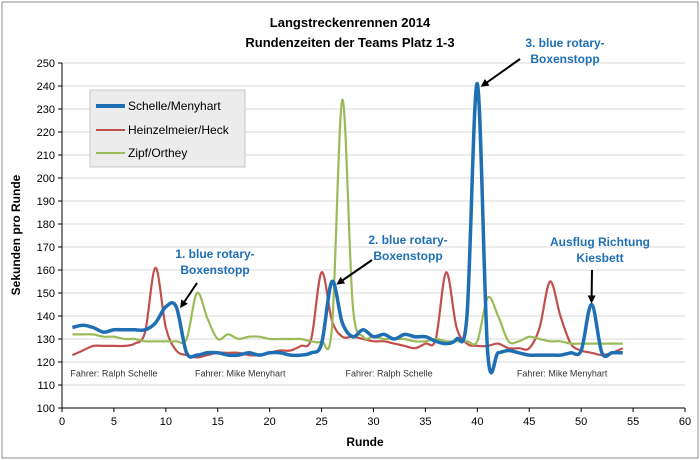 The height and width of the screenshot is (460, 700). Describe the element at coordinates (600, 242) in the screenshot. I see `annotation-3-line1: Ausflug Richtung` at that location.